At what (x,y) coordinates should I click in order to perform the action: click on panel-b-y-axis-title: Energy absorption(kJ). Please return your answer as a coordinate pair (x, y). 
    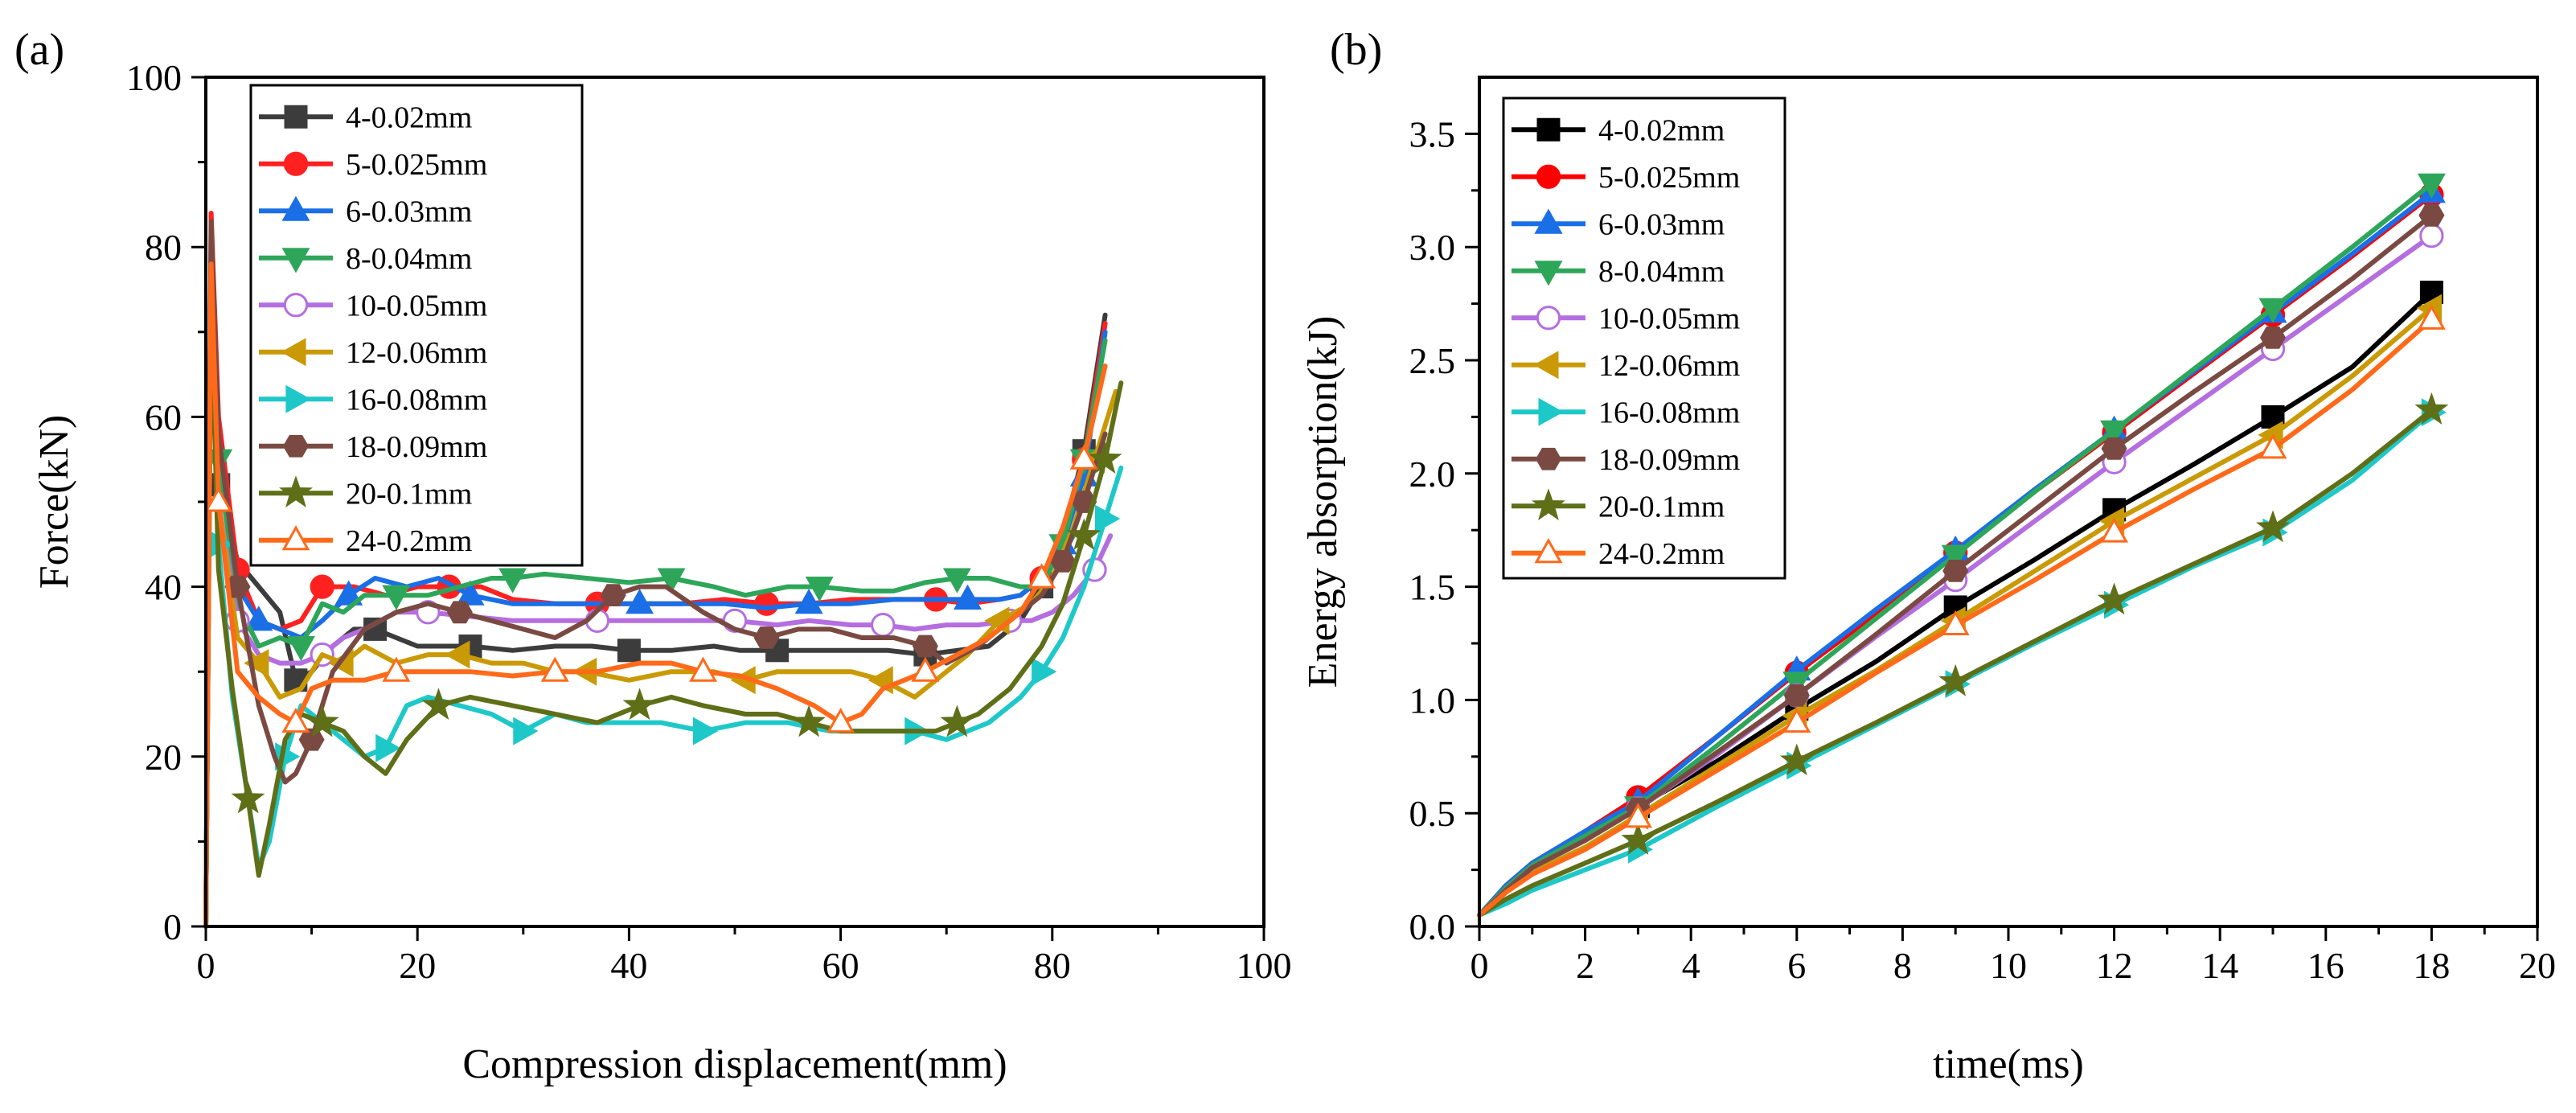
    Looking at the image, I should click on (1323, 502).